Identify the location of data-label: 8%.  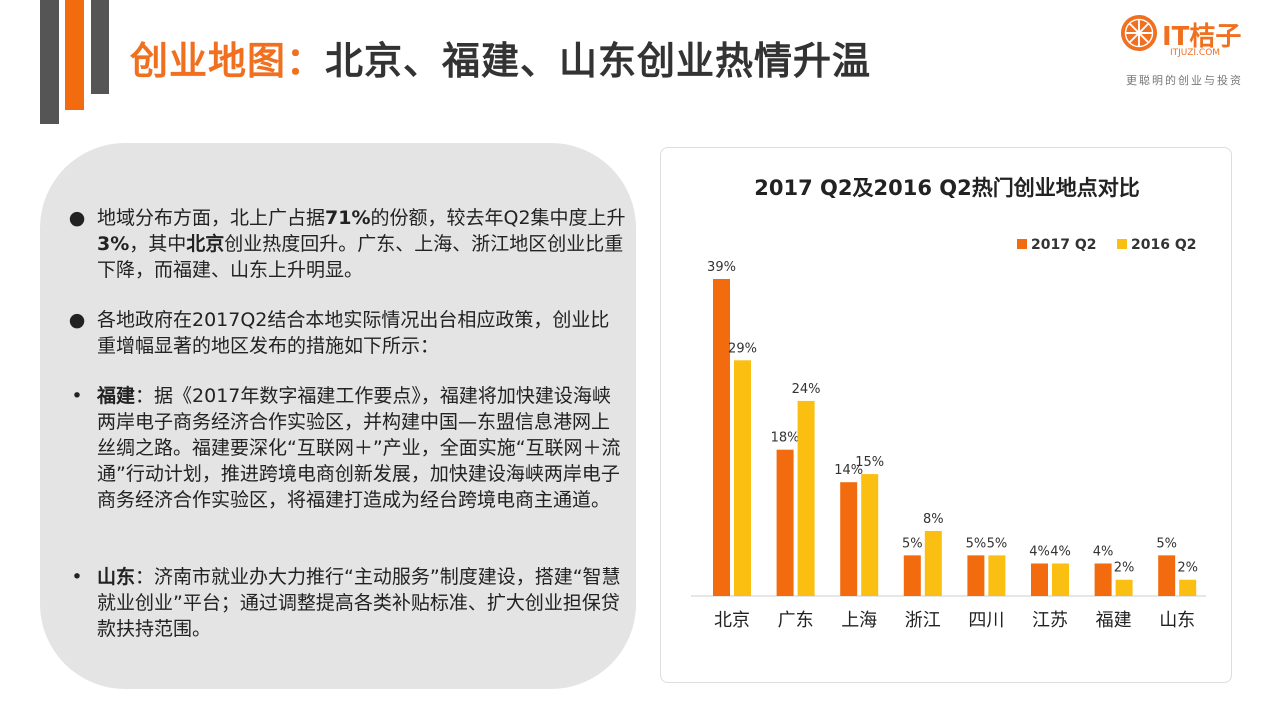
(933, 519).